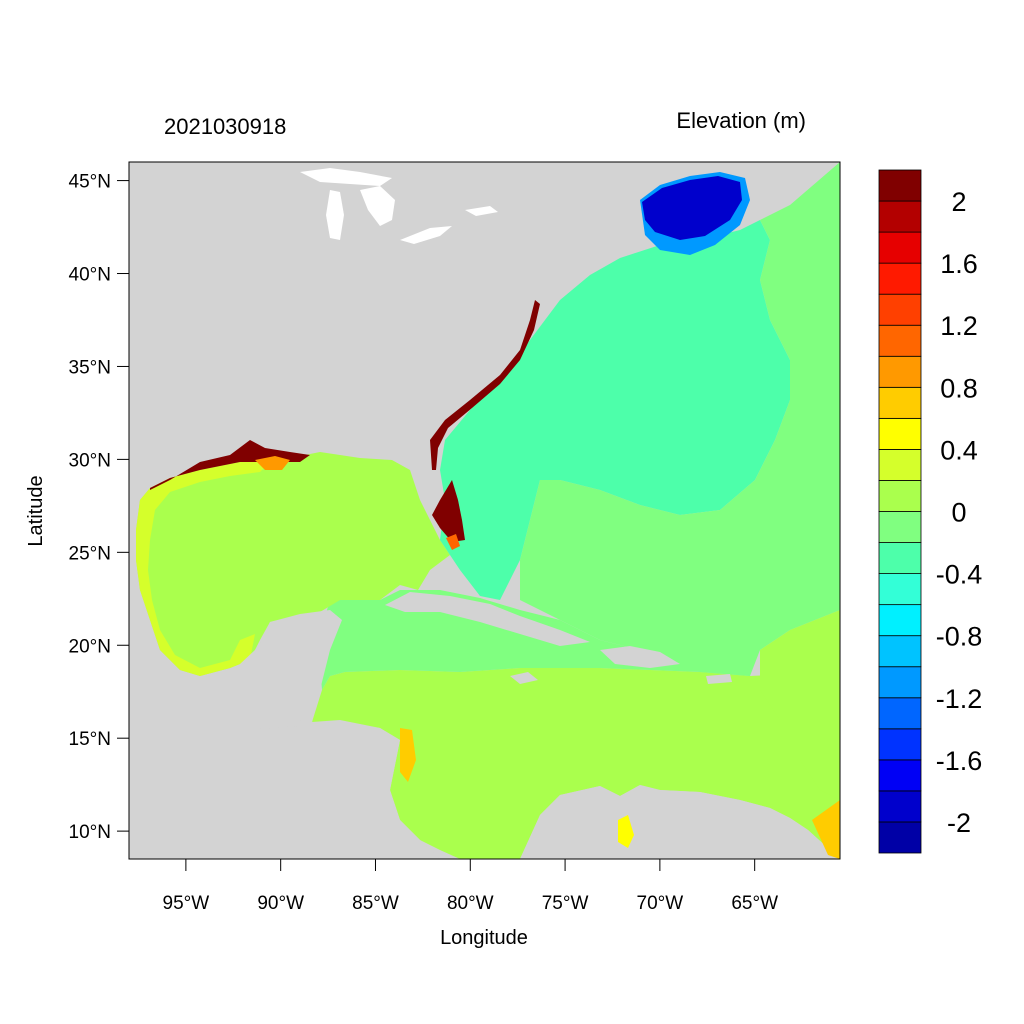 This screenshot has height=1024, width=1024. I want to click on lat-tick-label: 30°N, so click(90, 460).